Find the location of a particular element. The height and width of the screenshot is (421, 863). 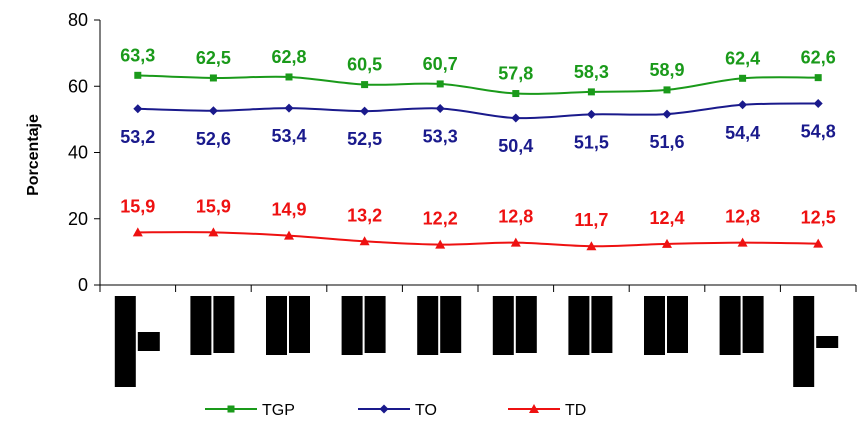

data-label-to: 51,5 is located at coordinates (591, 142).